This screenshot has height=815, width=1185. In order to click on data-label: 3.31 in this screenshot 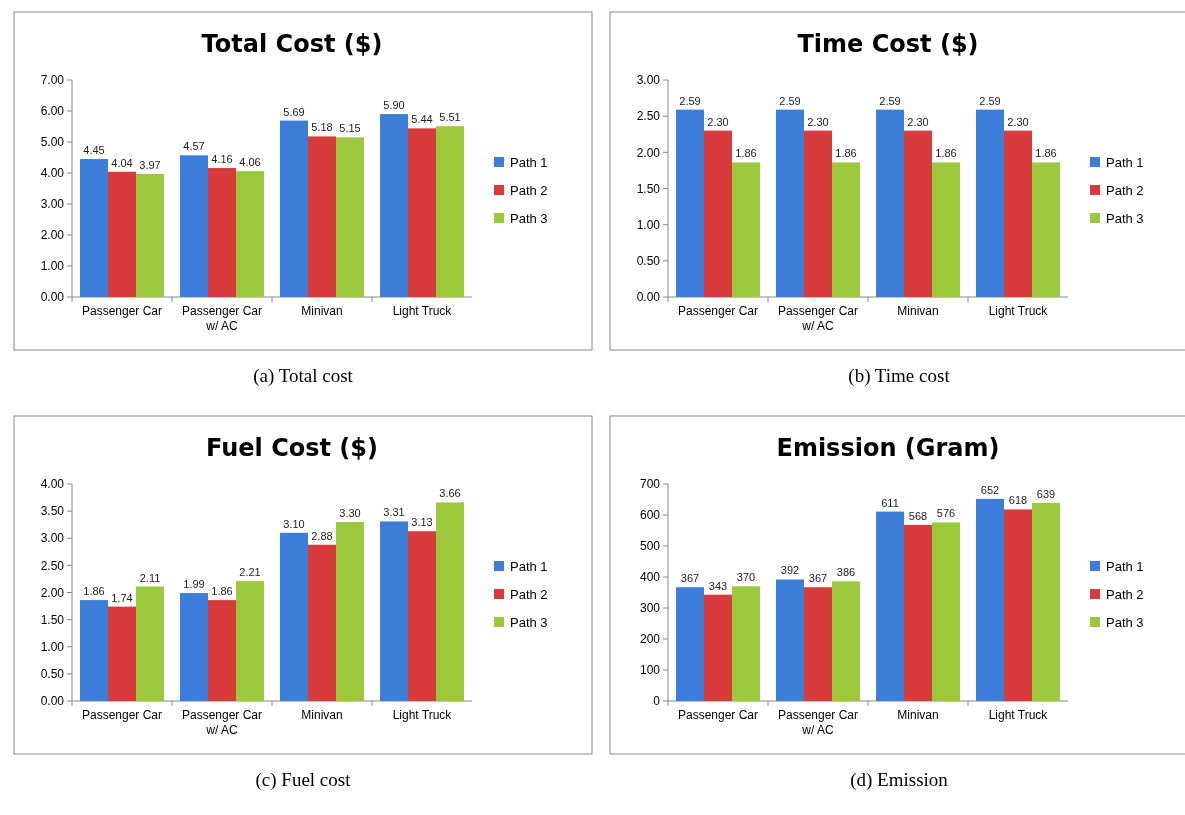, I will do `click(394, 512)`.